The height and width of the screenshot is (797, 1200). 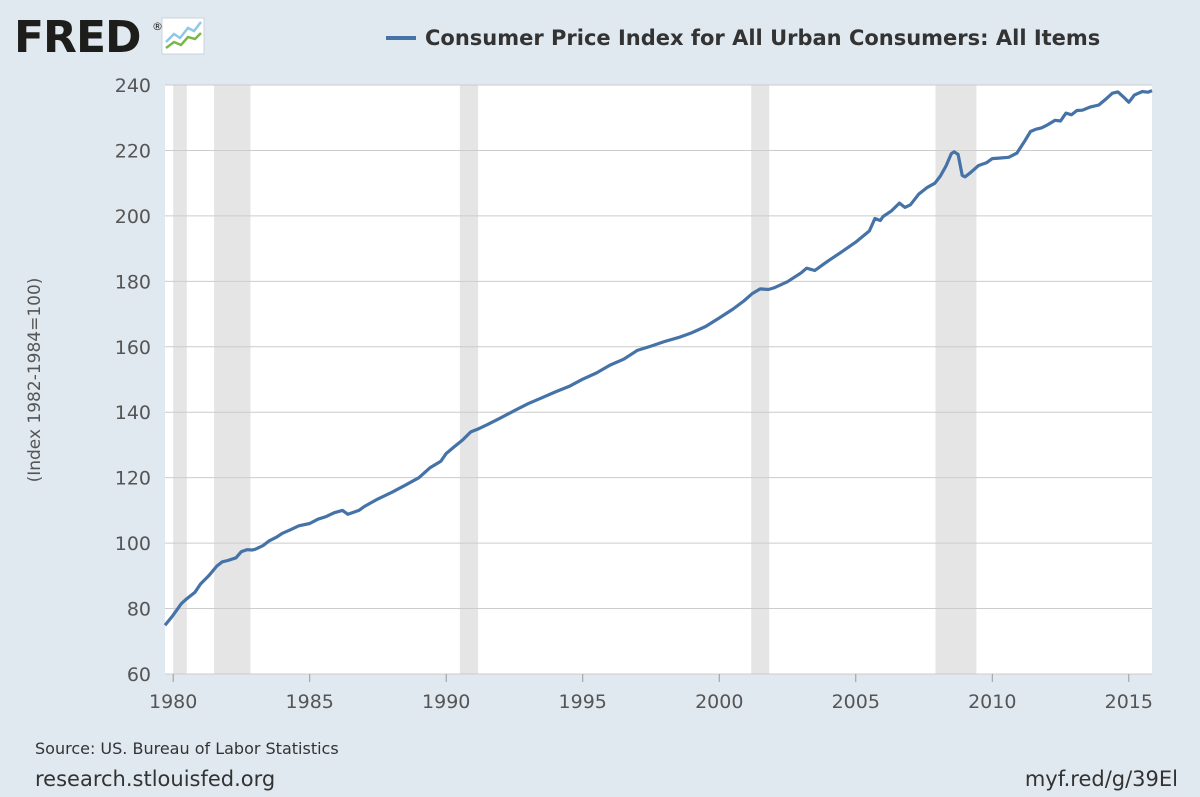 What do you see at coordinates (77, 37) in the screenshot?
I see `fred-logo-text: FRED` at bounding box center [77, 37].